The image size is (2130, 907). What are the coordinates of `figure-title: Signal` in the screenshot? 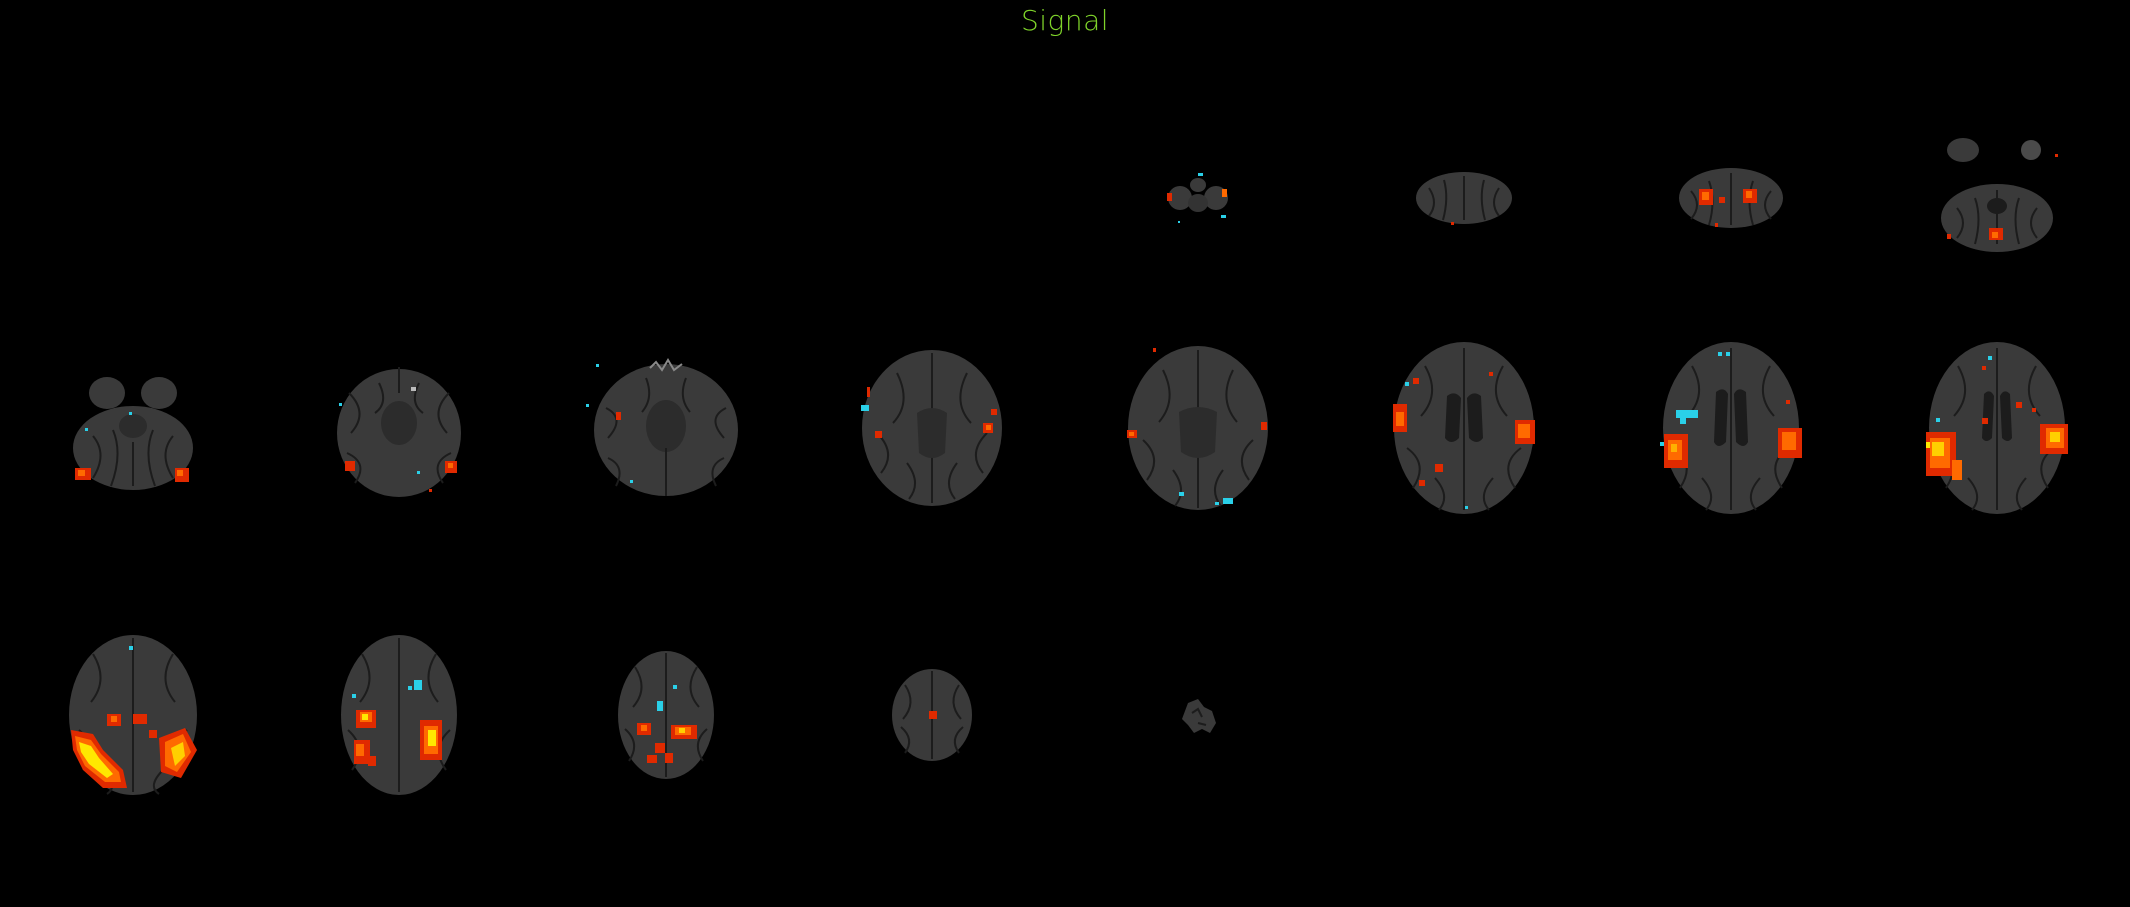 It's located at (1065, 20).